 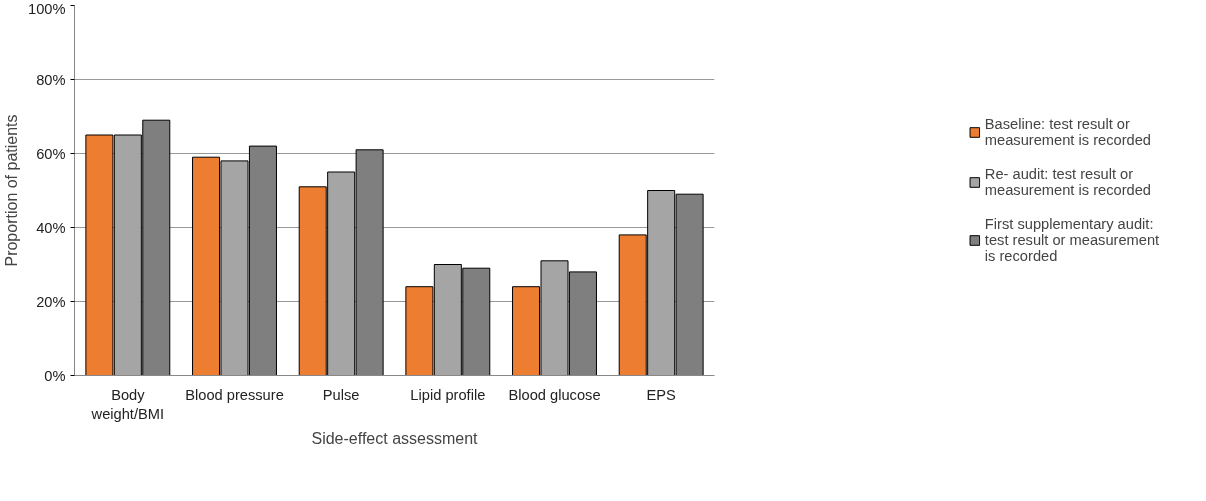 I want to click on y-tick-label: 0%, so click(x=55, y=375).